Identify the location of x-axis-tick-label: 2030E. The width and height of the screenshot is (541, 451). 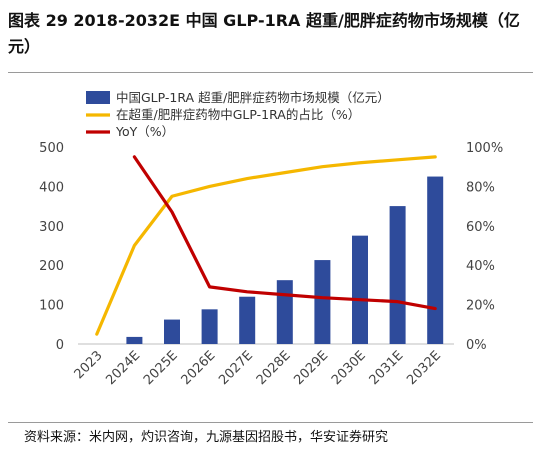
(349, 368).